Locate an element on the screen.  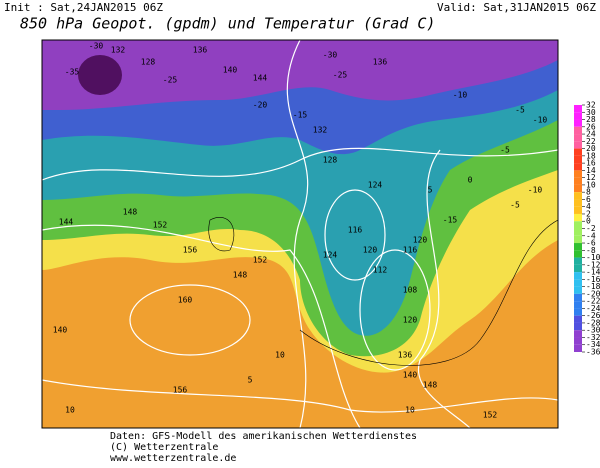
contour-label: -5 is located at coordinates (515, 205).